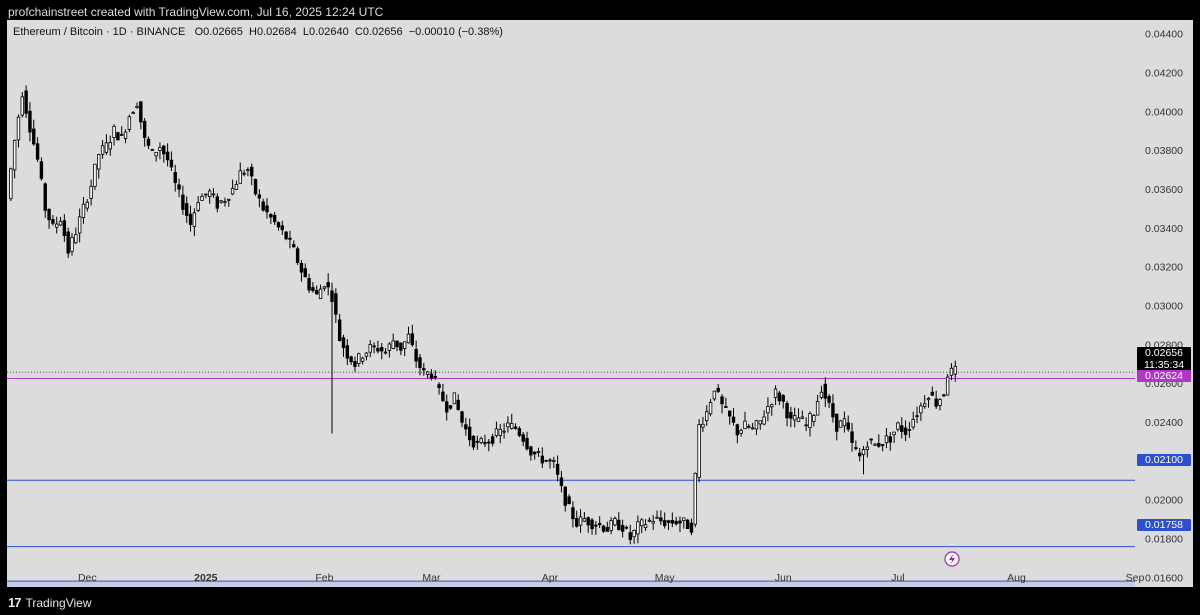 This screenshot has width=1200, height=615. Describe the element at coordinates (1164, 525) in the screenshot. I see `support-2-price-tag: 0.01758` at that location.